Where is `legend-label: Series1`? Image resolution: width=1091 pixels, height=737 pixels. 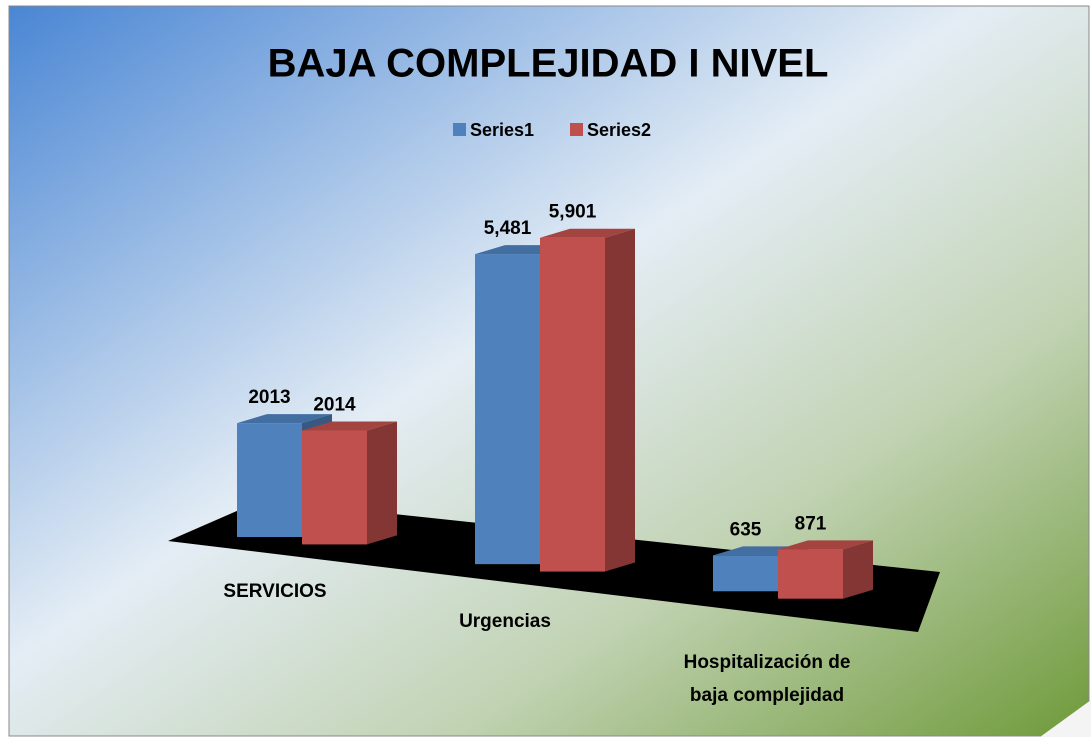
legend-label: Series1 is located at coordinates (502, 130).